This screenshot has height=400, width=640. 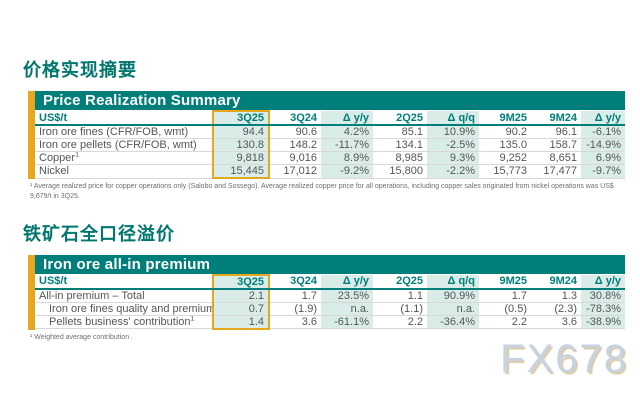 I want to click on cell: 9,016, so click(x=295, y=158).